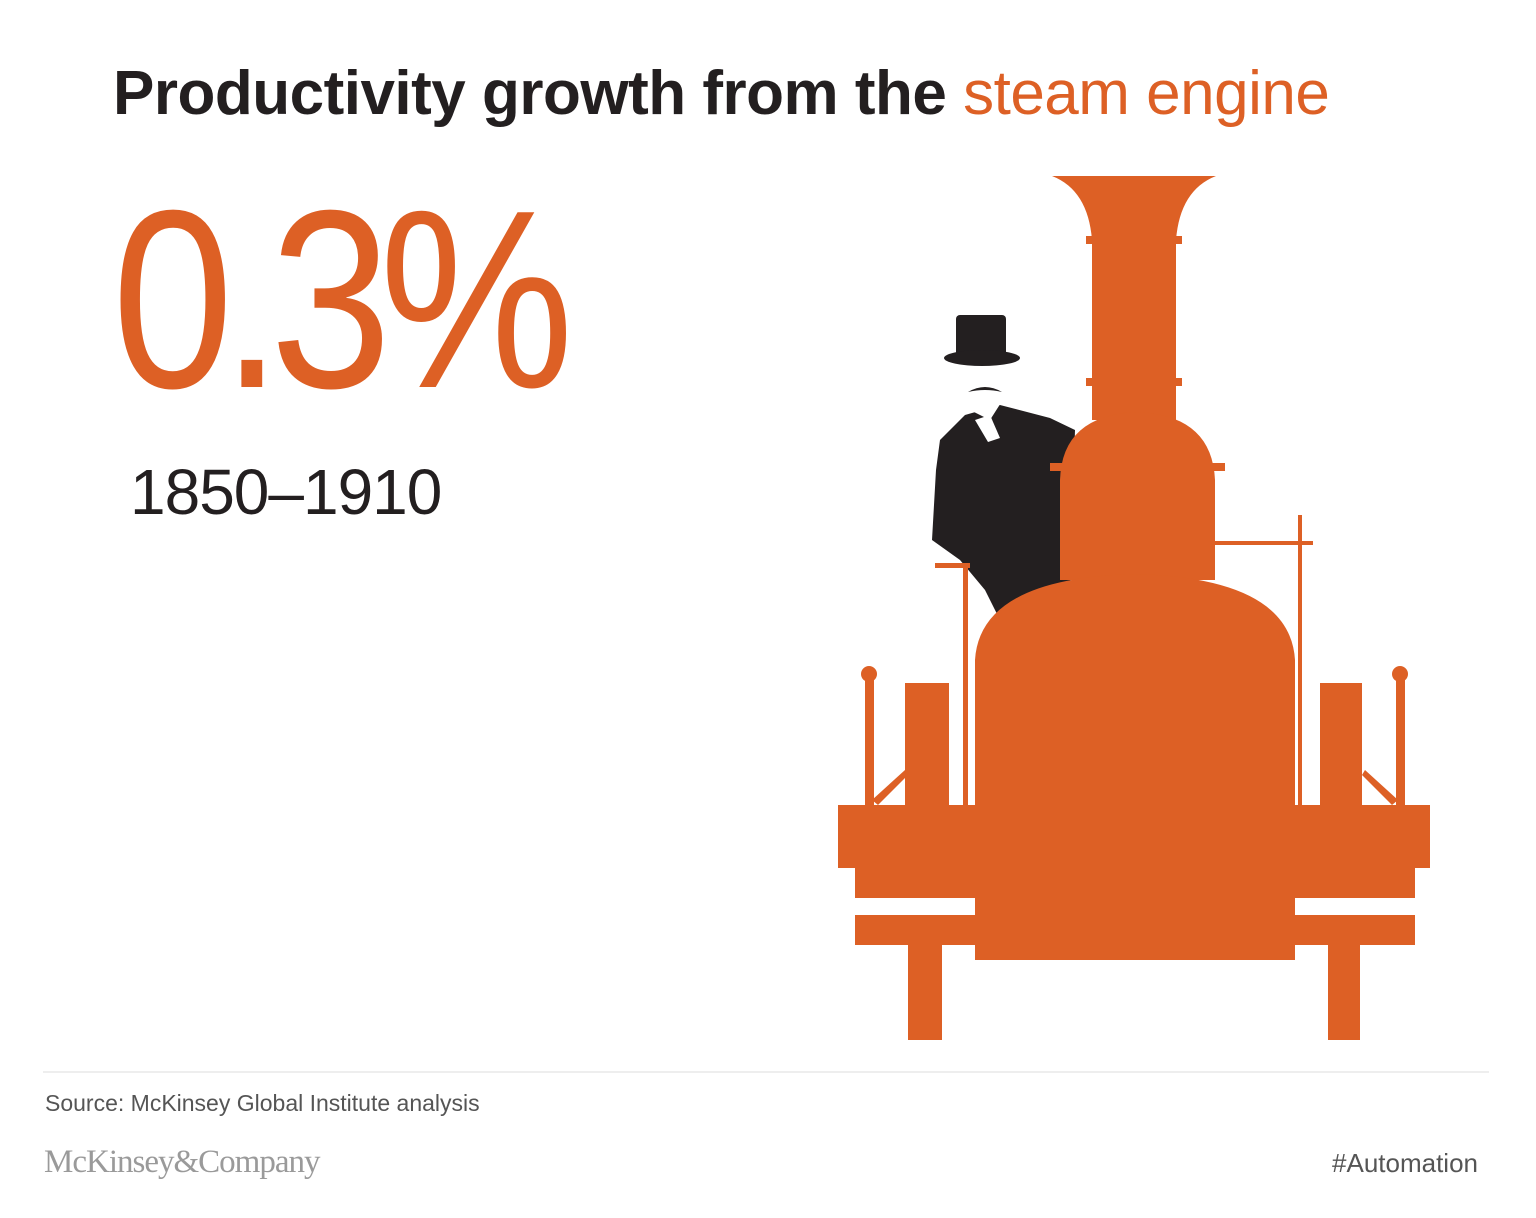 This screenshot has height=1218, width=1536. I want to click on title-prefix: Productivity growth from the, so click(538, 93).